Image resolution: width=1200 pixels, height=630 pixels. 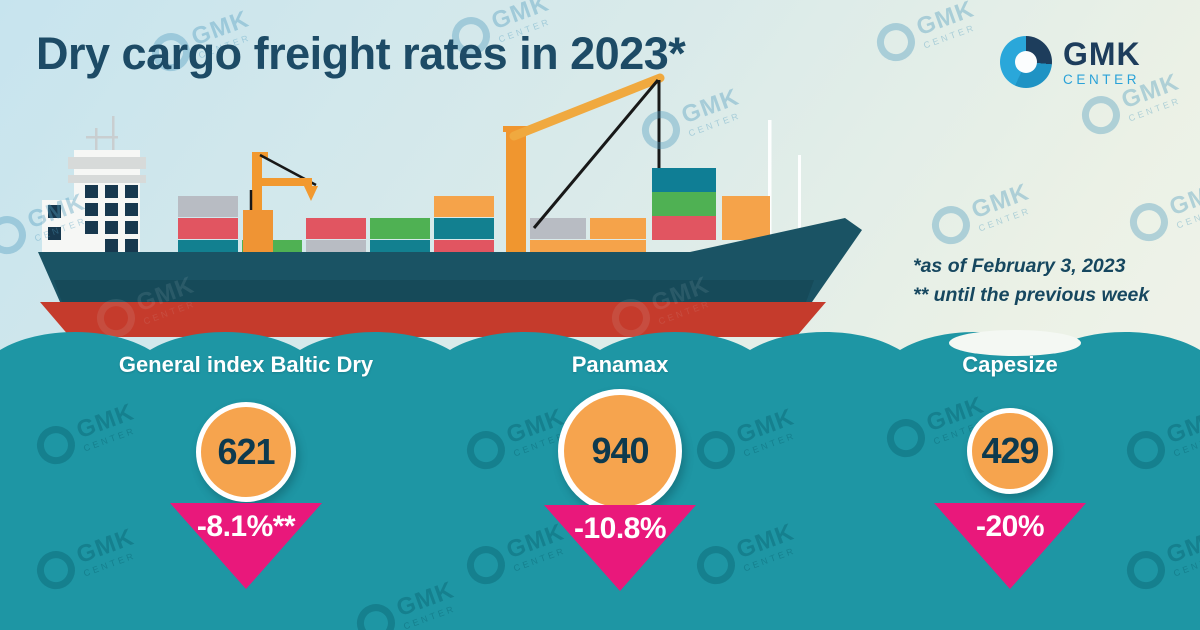 What do you see at coordinates (1102, 79) in the screenshot?
I see `logo-center-label: CENTER` at bounding box center [1102, 79].